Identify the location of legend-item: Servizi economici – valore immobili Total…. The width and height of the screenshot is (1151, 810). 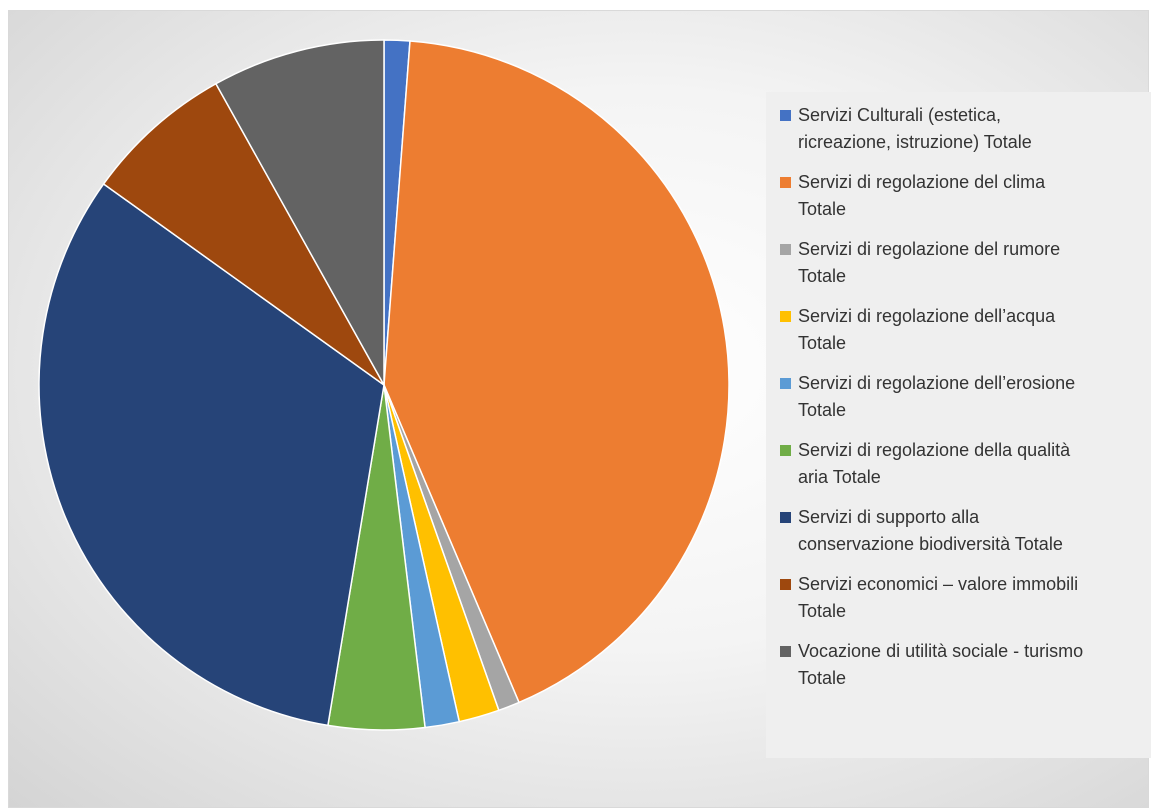
(964, 604).